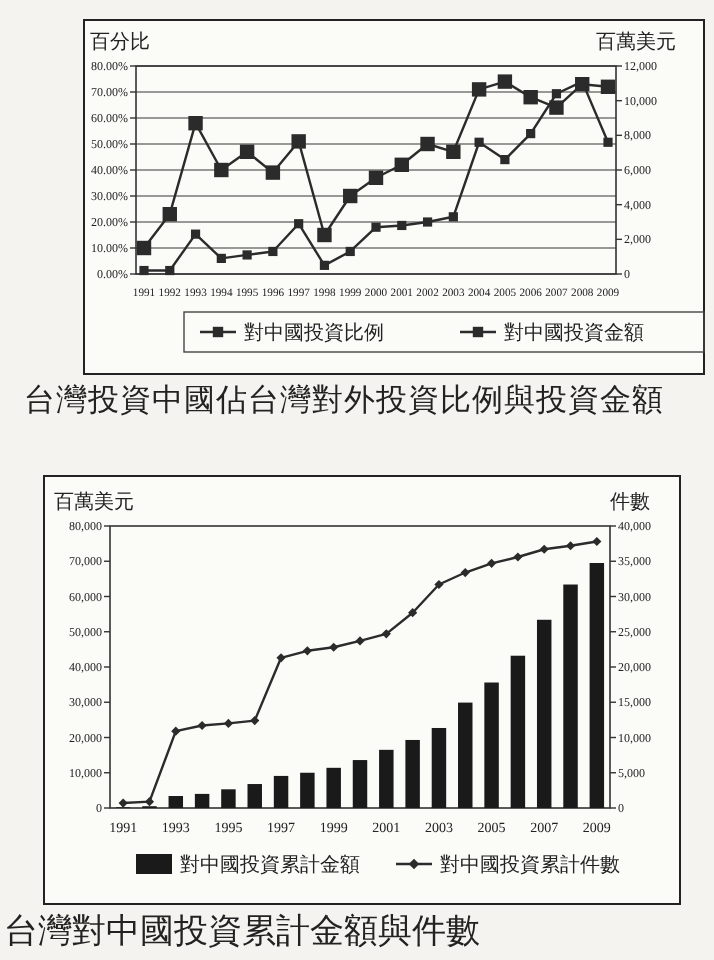 This screenshot has height=960, width=714. Describe the element at coordinates (574, 333) in the screenshot. I see `legend-label: 對中國投資金額` at that location.